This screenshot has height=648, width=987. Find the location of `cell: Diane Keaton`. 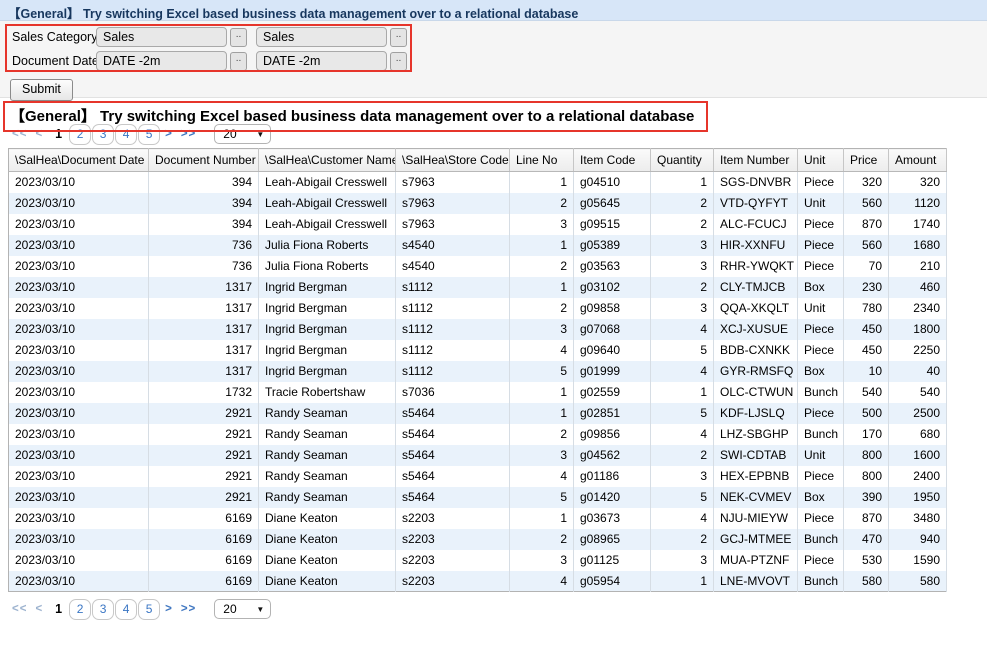

cell: Diane Keaton is located at coordinates (327, 518).